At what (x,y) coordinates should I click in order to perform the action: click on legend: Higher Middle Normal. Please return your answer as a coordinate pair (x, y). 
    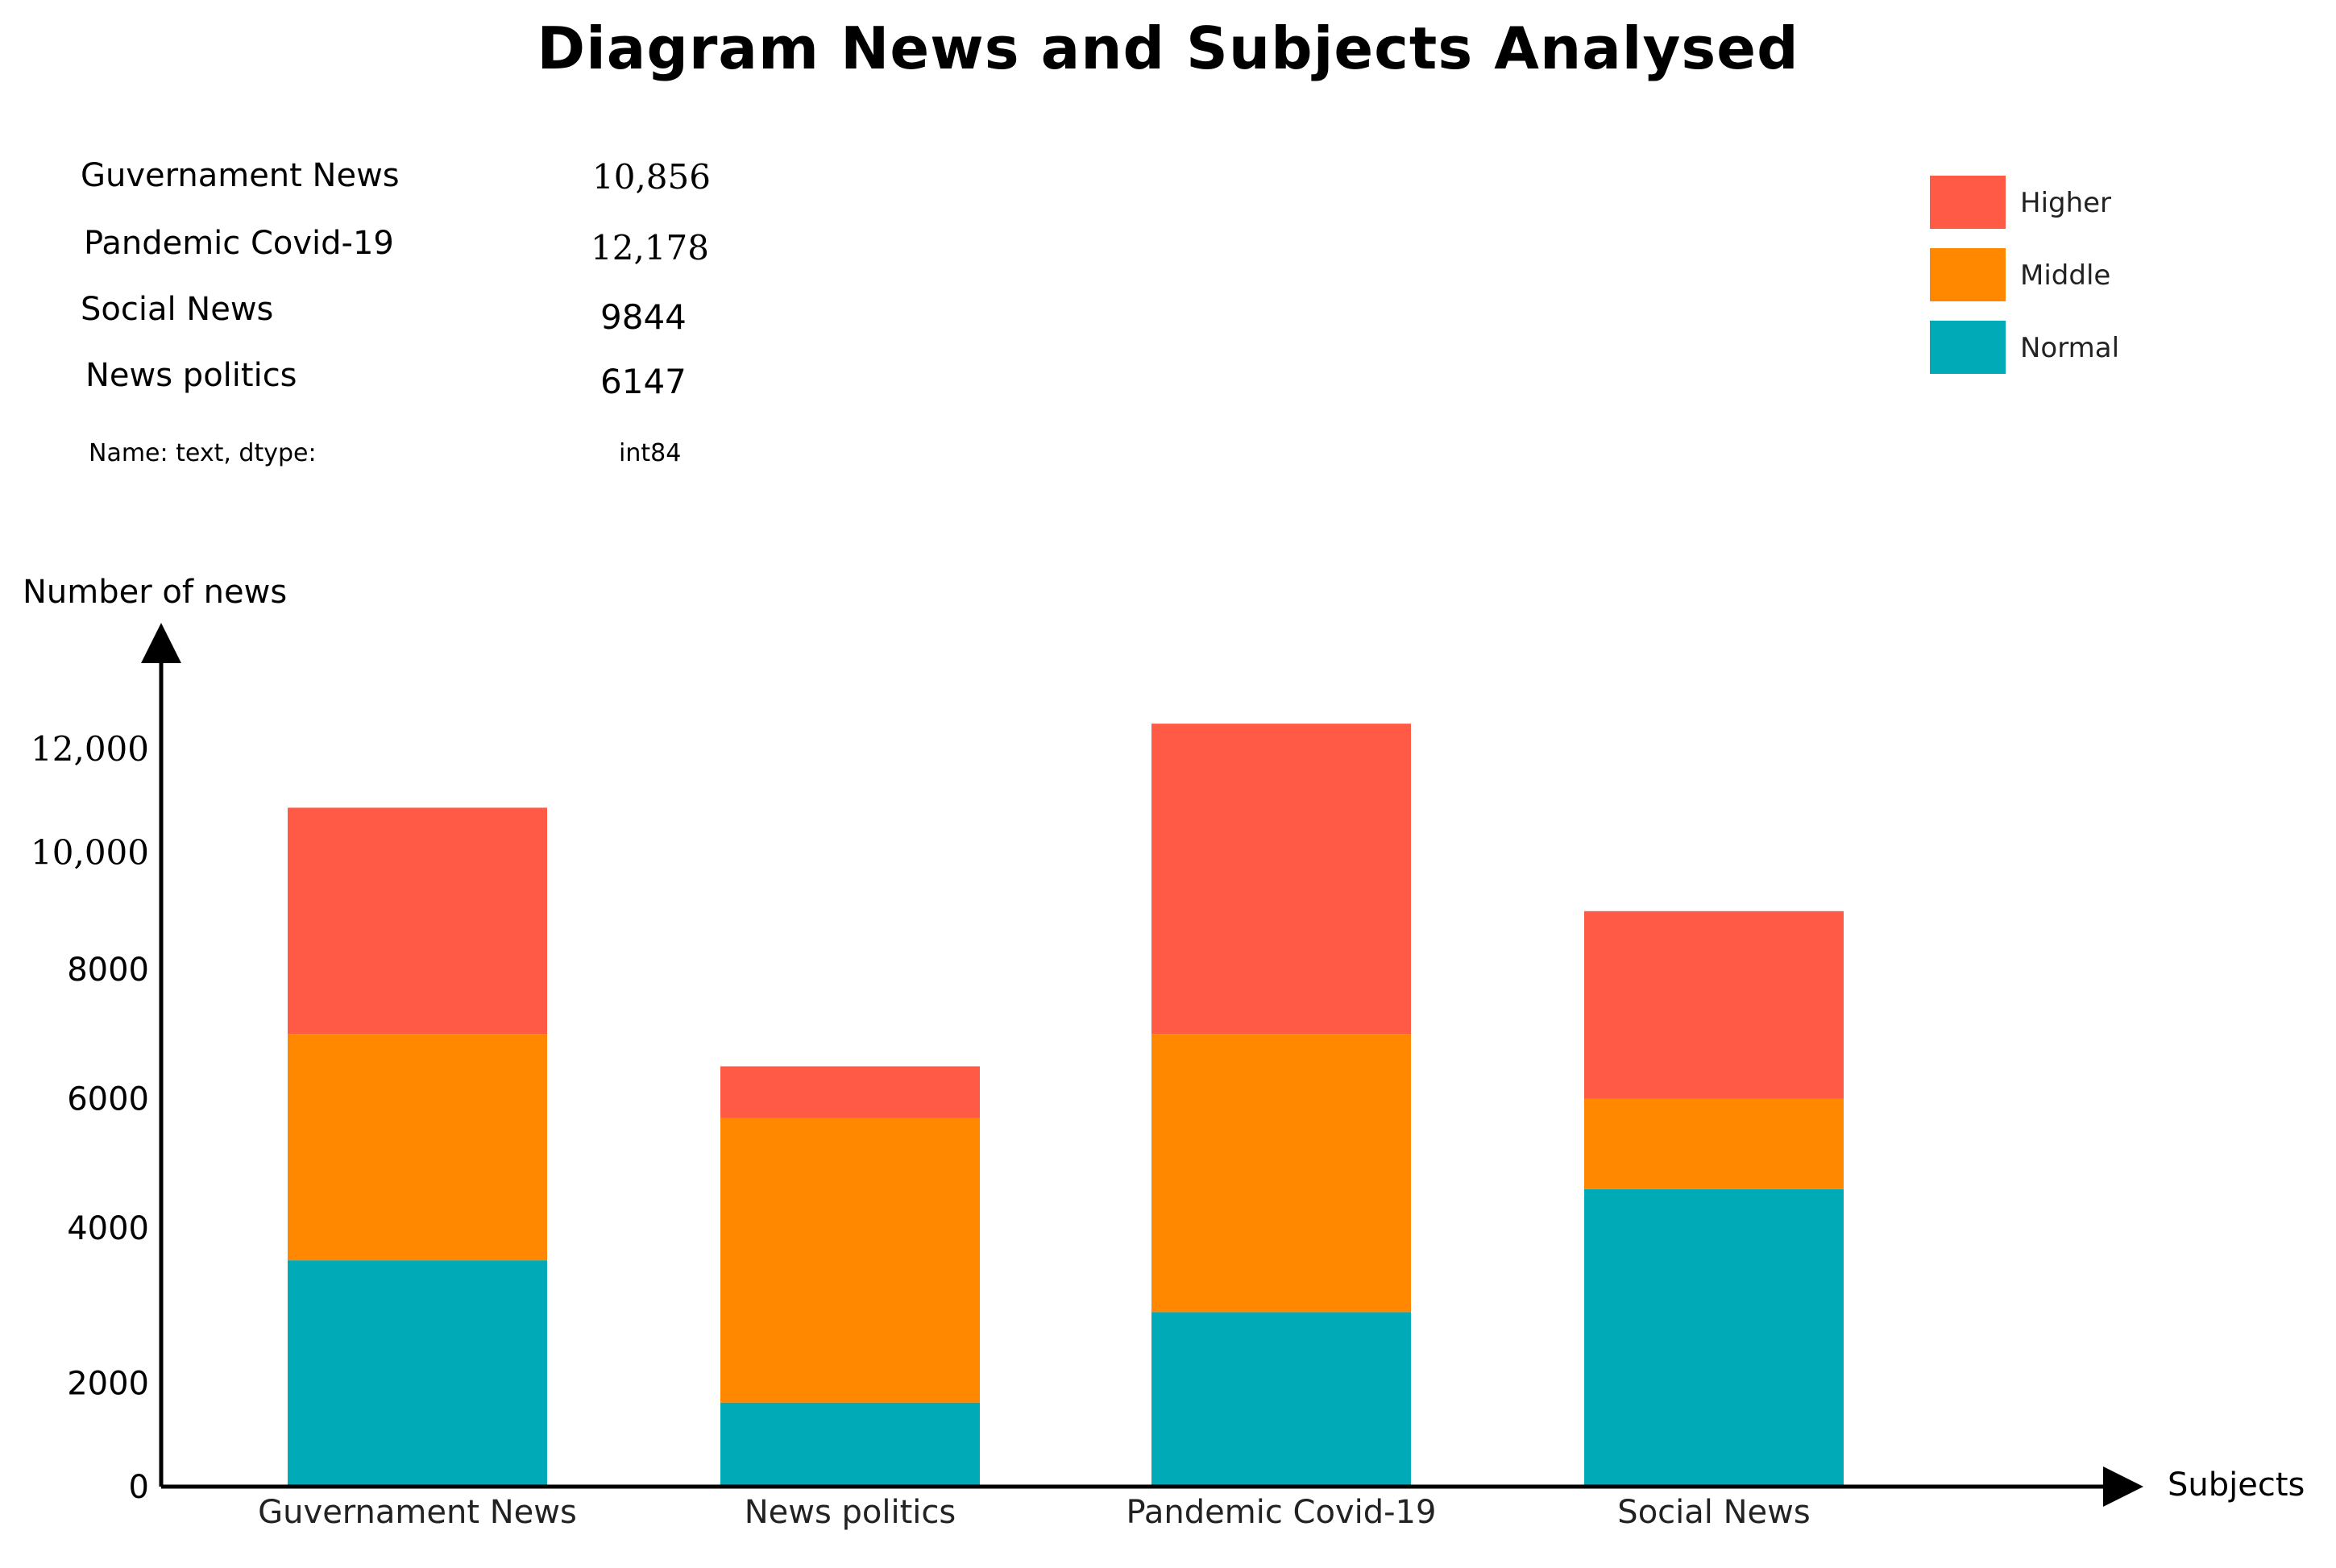
    Looking at the image, I should click on (2059, 280).